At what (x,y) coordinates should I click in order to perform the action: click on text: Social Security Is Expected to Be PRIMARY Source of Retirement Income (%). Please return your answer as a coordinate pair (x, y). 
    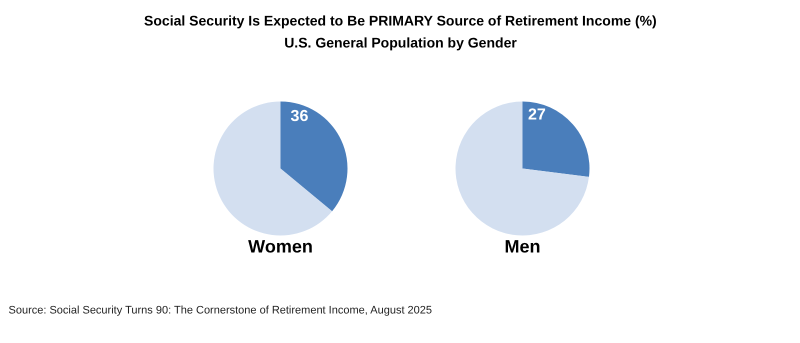
    Looking at the image, I should click on (400, 20).